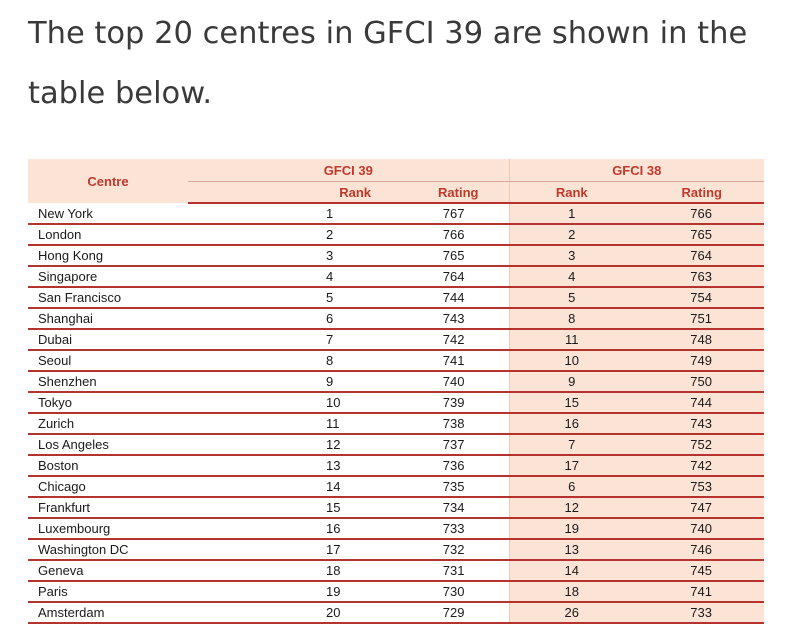  What do you see at coordinates (695, 192) in the screenshot?
I see `gfci38-rating-header: Rating` at bounding box center [695, 192].